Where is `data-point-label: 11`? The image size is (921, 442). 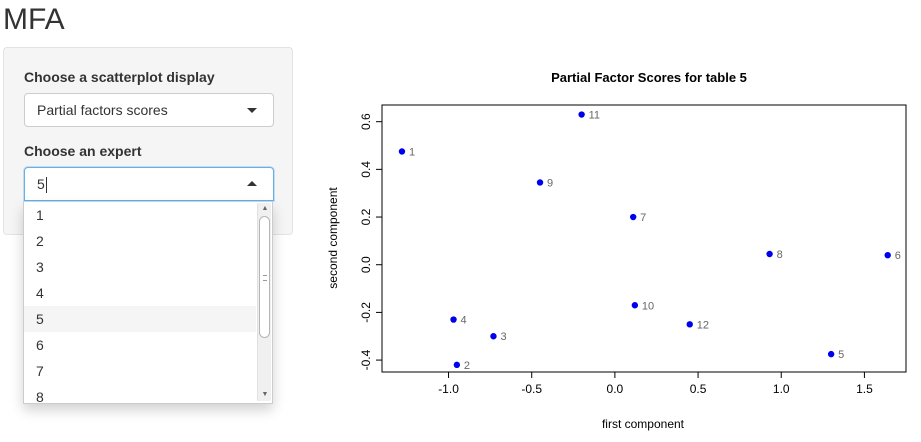 data-point-label: 11 is located at coordinates (594, 116).